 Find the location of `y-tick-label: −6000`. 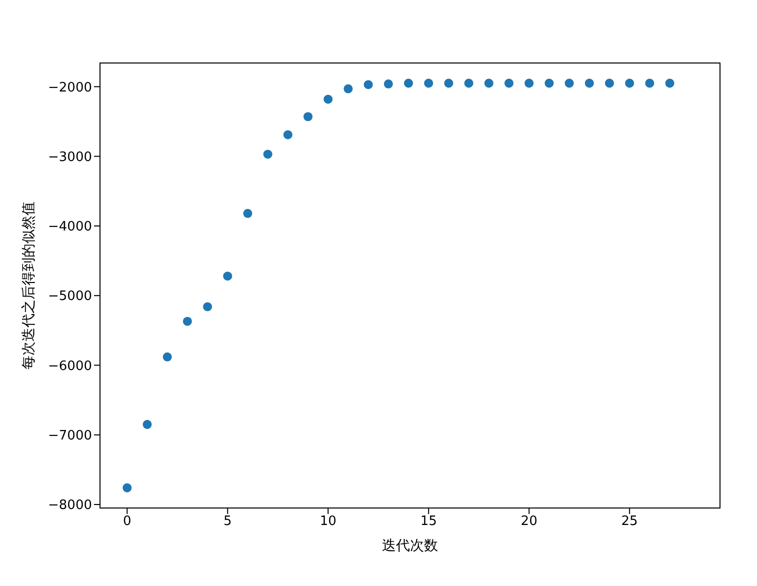

y-tick-label: −6000 is located at coordinates (70, 366).